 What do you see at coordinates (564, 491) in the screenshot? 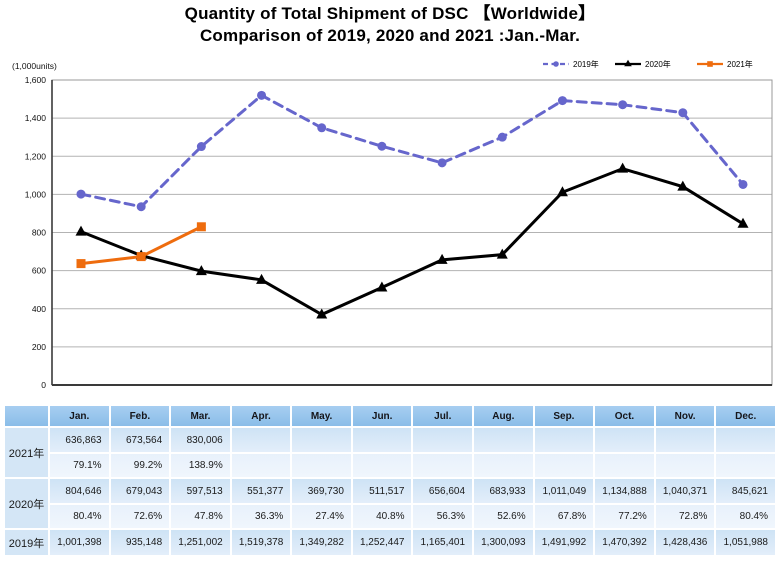
I see `table-shipment-cell: 1,011,049` at bounding box center [564, 491].